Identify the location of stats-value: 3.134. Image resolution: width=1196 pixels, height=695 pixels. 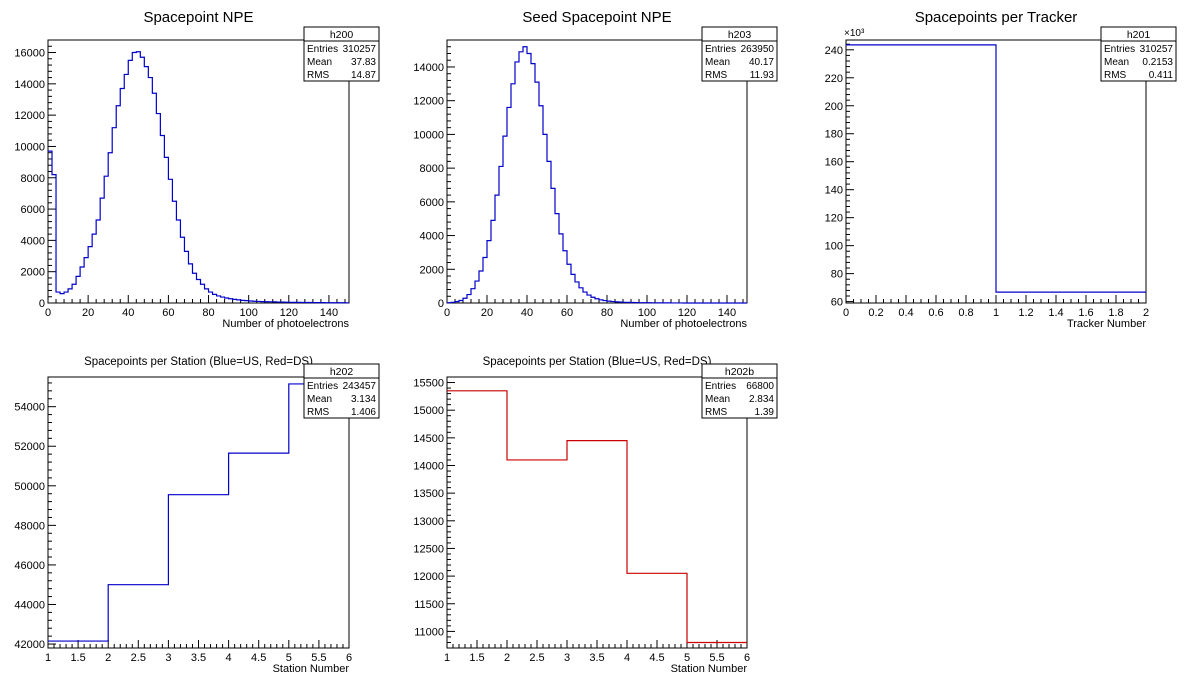
(363, 399).